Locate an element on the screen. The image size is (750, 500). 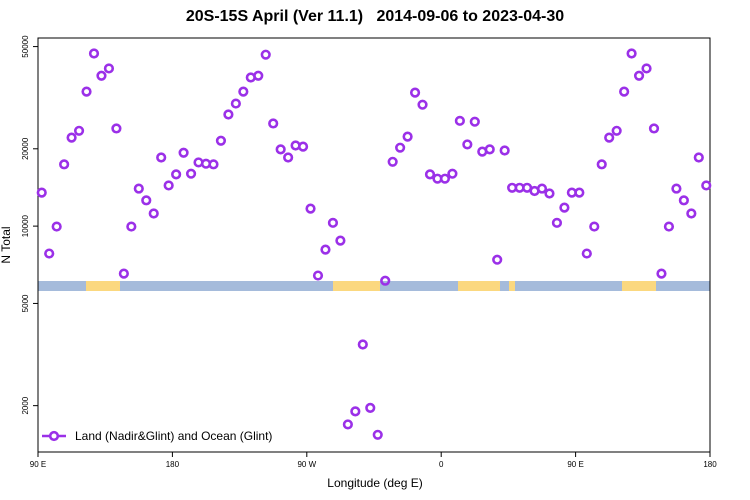
y-tick-label: 50000 is located at coordinates (25, 46).